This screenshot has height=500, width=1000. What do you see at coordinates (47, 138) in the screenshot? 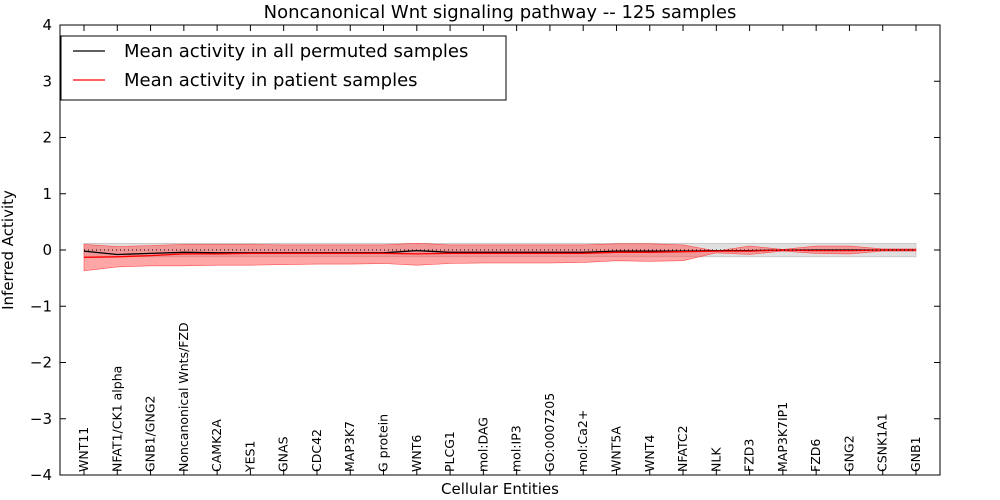
I see `y-tick-label: 2` at bounding box center [47, 138].